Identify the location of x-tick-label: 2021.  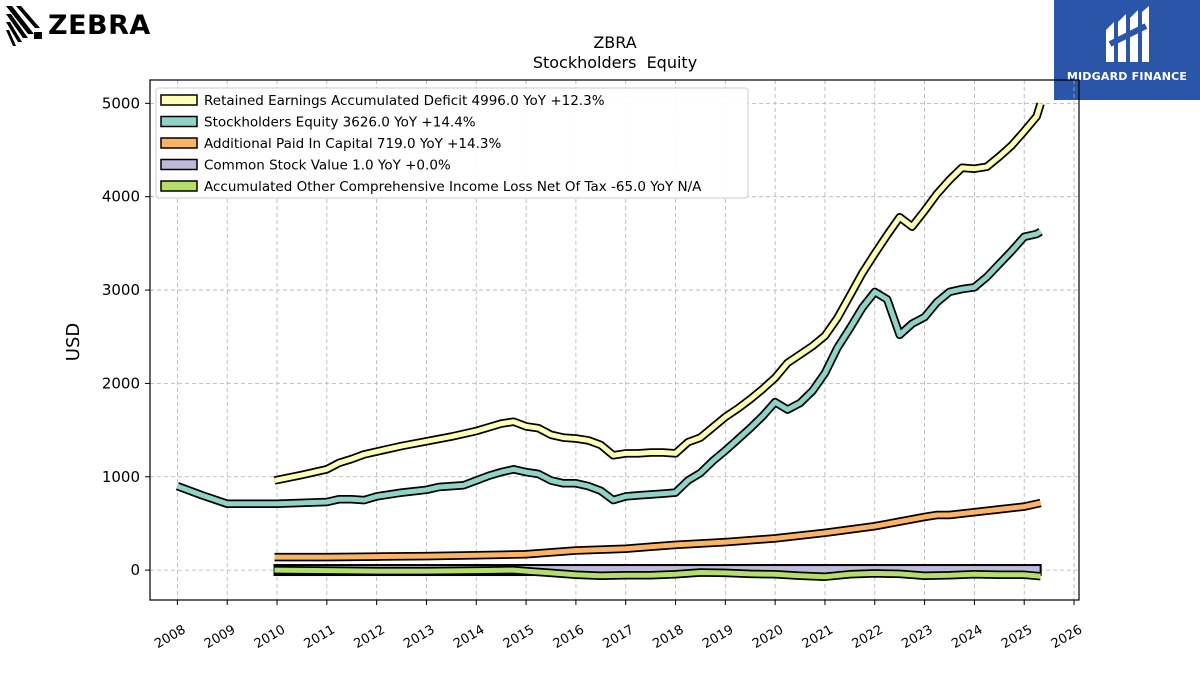
(818, 637).